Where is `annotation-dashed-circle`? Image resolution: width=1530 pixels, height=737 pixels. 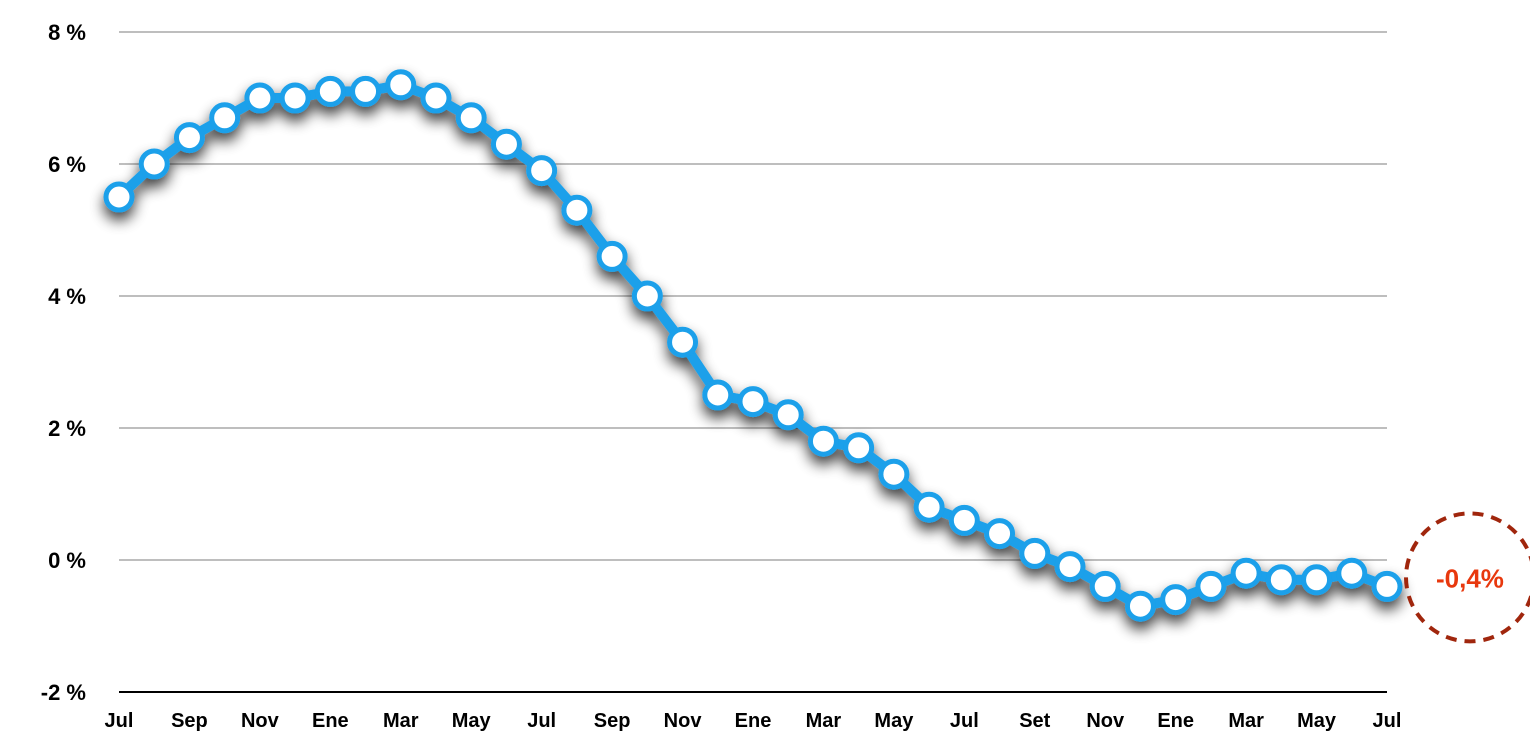
annotation-dashed-circle is located at coordinates (1467, 577).